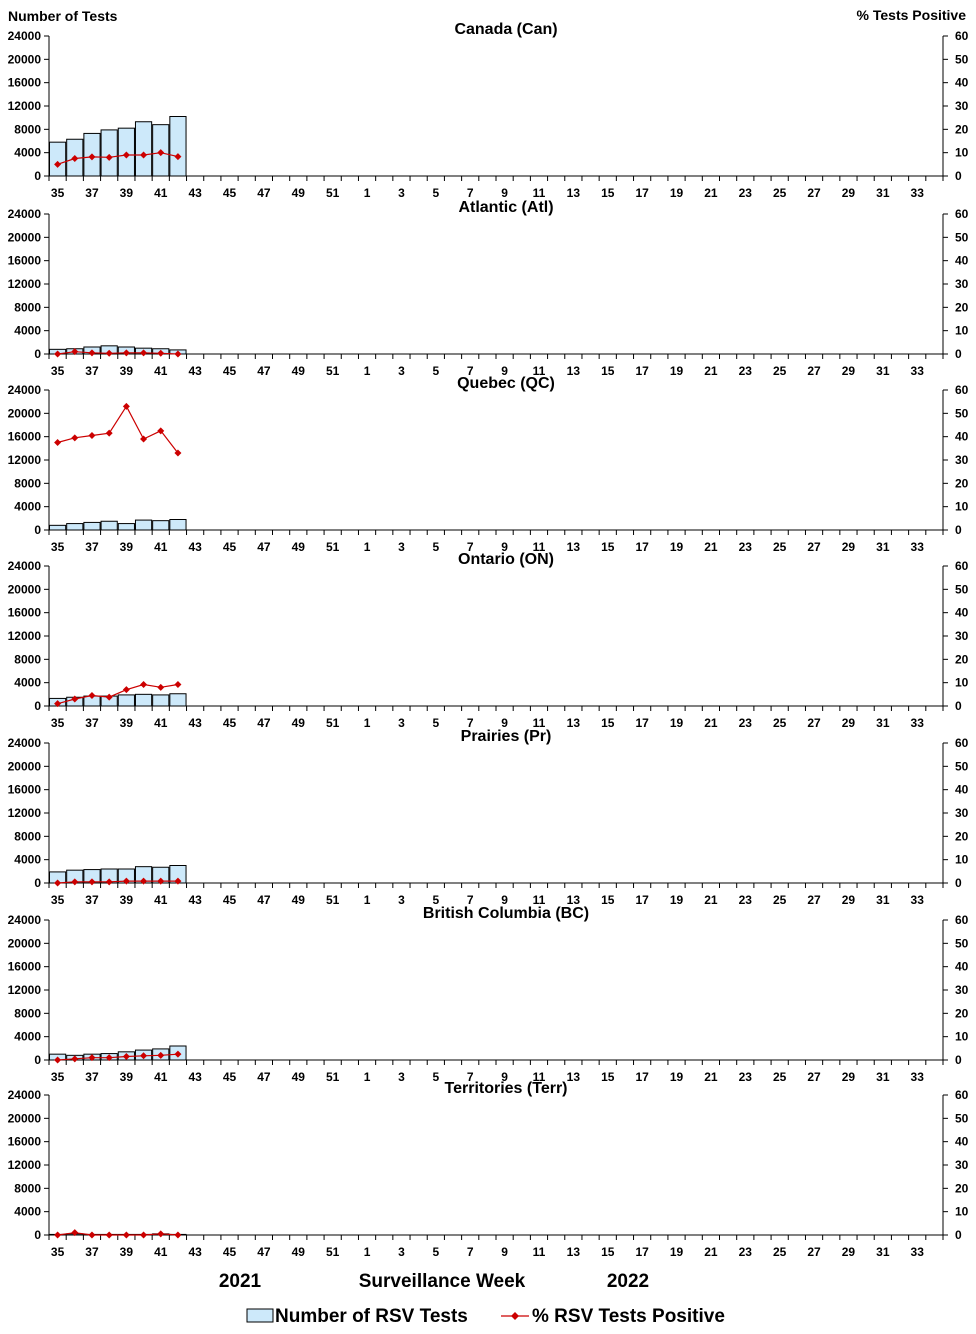  What do you see at coordinates (962, 659) in the screenshot?
I see `y-right-tick-label: 20` at bounding box center [962, 659].